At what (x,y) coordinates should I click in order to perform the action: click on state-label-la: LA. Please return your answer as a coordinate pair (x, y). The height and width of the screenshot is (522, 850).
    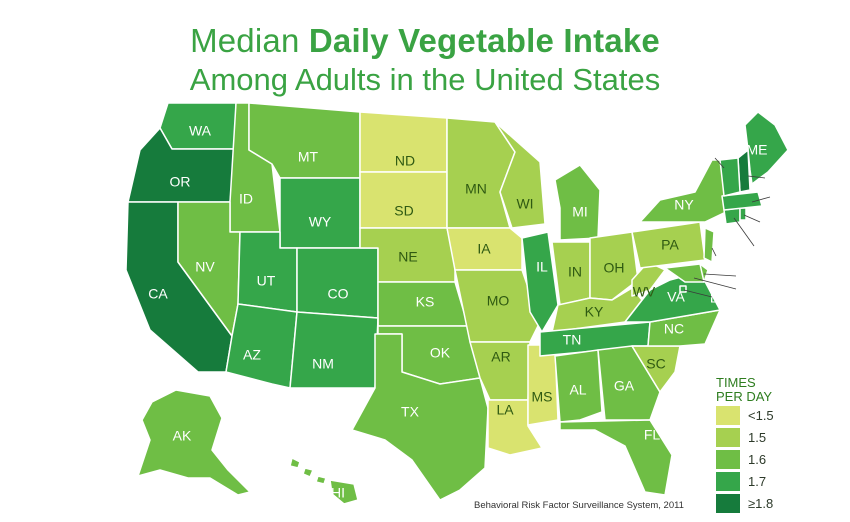
    Looking at the image, I should click on (505, 410).